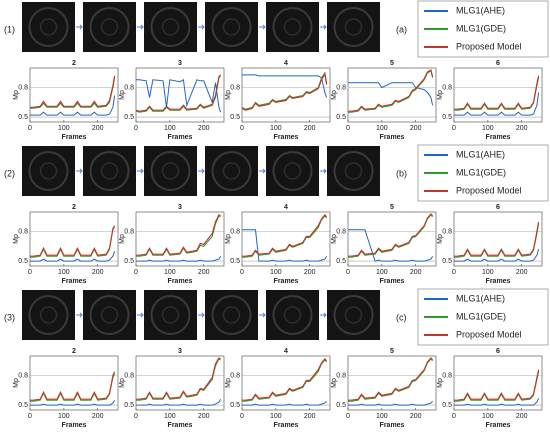 The height and width of the screenshot is (432, 550). What do you see at coordinates (498, 207) in the screenshot?
I see `chart-title: 6` at bounding box center [498, 207].